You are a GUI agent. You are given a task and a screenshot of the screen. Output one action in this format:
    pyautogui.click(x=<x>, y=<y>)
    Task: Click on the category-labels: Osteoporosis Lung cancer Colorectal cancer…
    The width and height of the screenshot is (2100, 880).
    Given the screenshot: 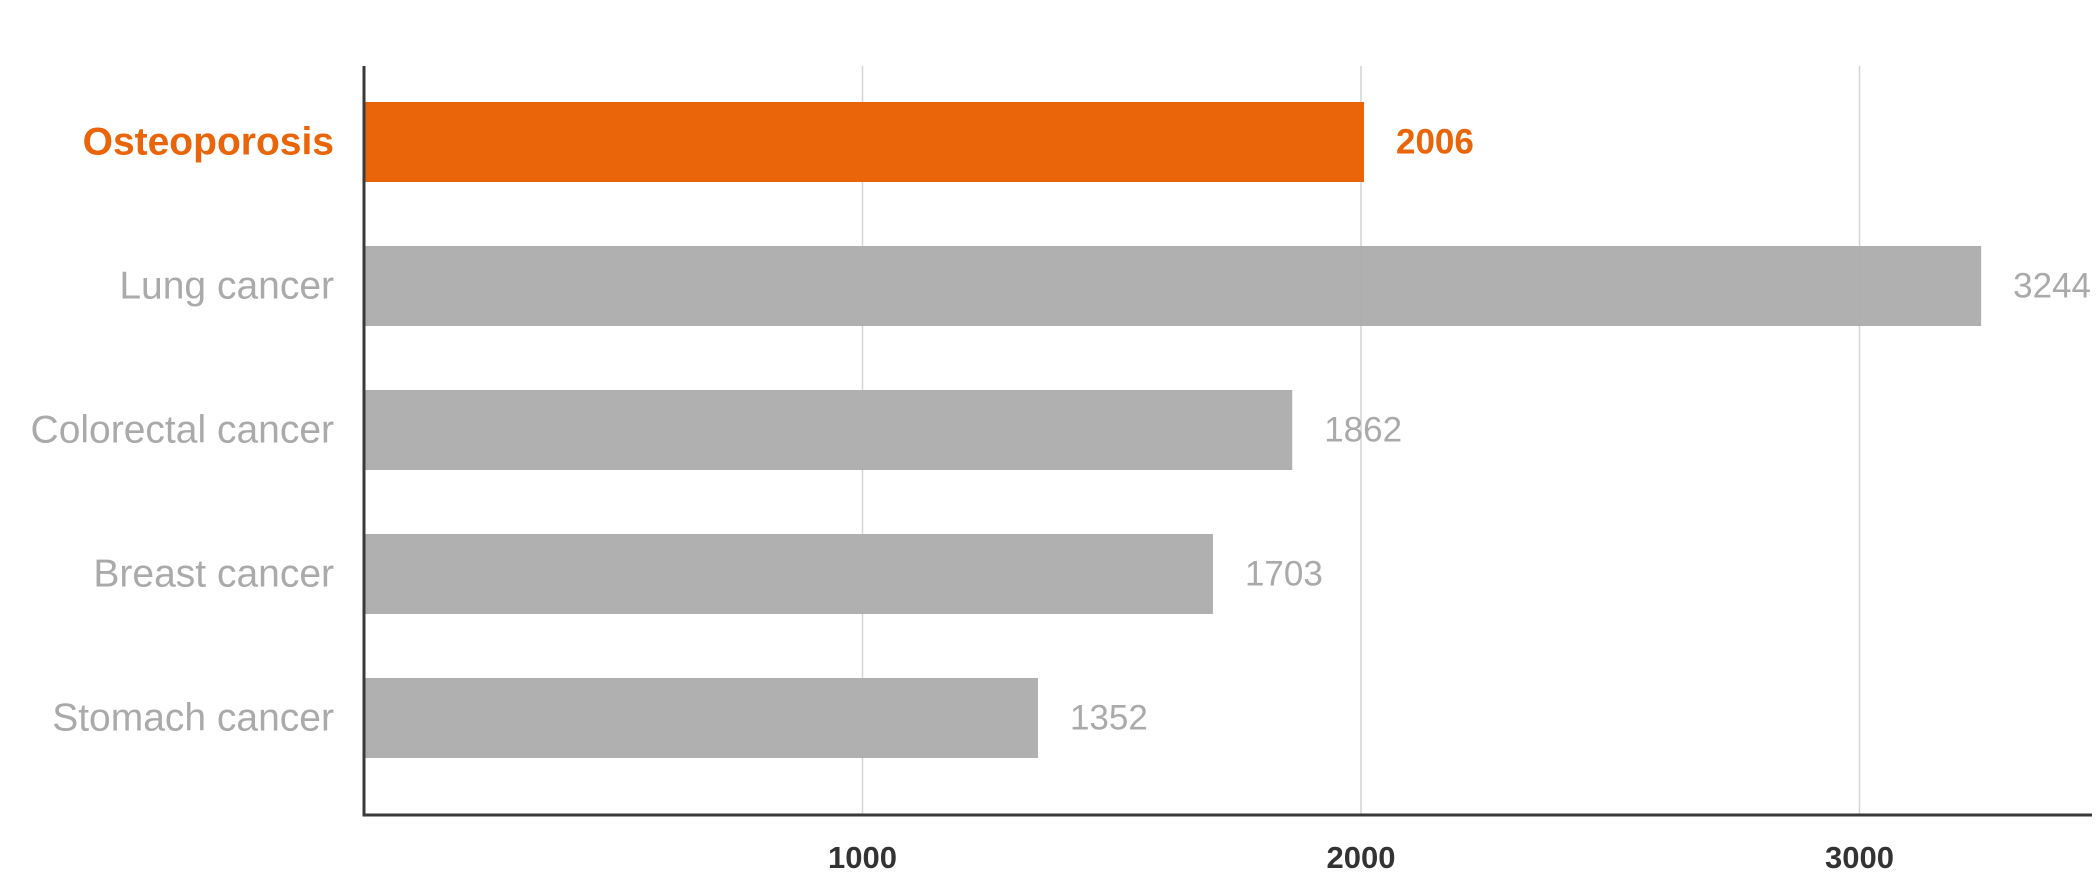 What is the action you would take?
    pyautogui.click(x=182, y=430)
    